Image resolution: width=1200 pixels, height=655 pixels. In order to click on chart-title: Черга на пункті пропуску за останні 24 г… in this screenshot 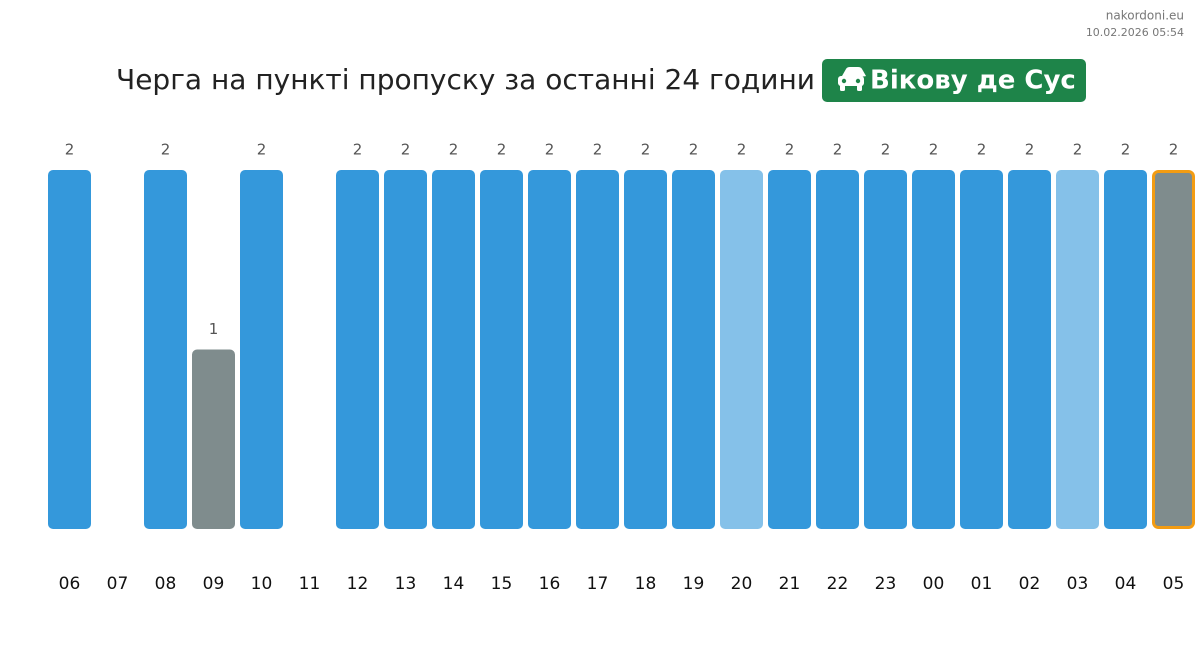, I will do `click(465, 79)`.